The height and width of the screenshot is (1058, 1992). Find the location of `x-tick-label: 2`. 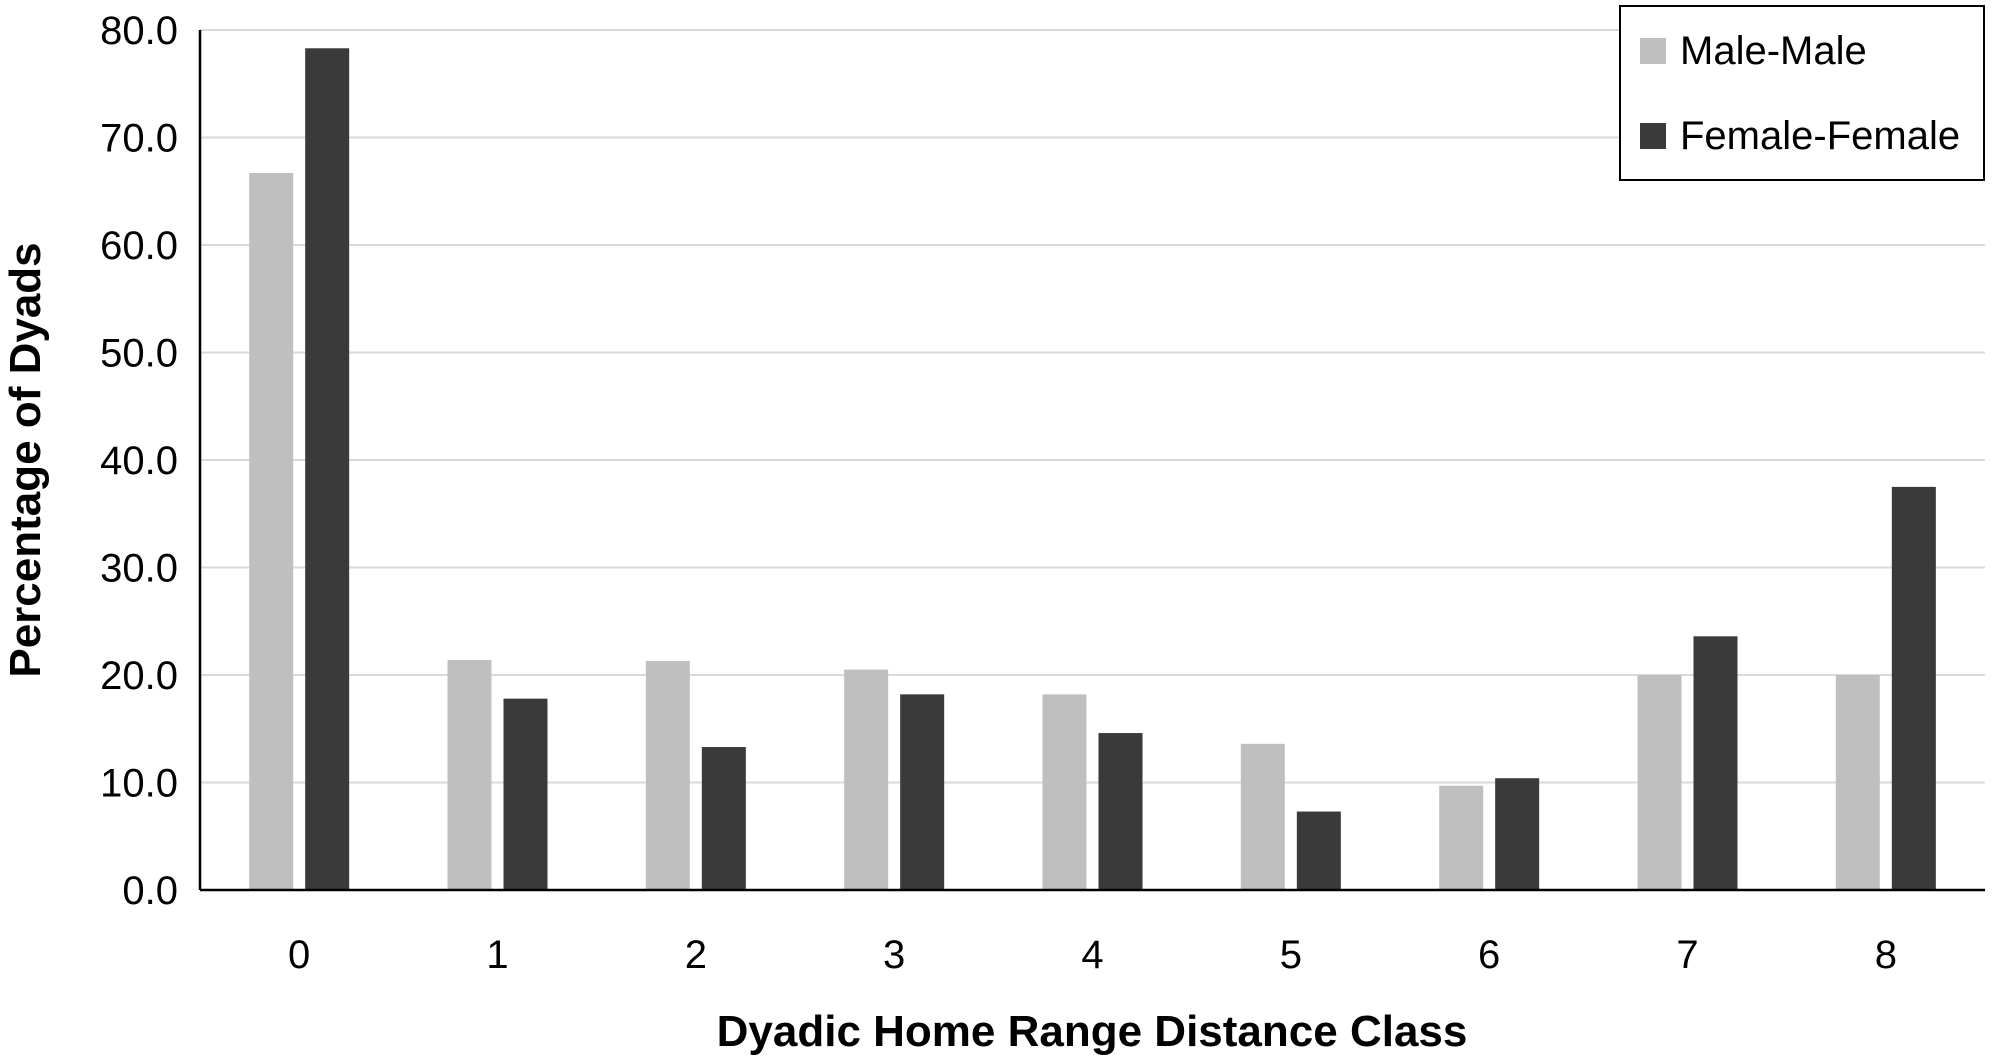

x-tick-label: 2 is located at coordinates (696, 955).